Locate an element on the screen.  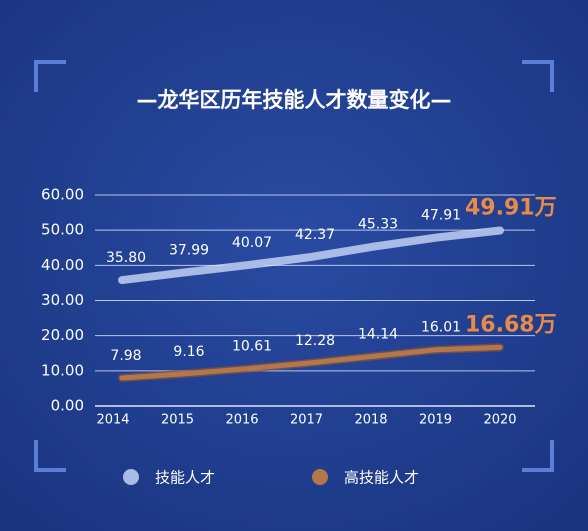
legend-label: 高技能人才 is located at coordinates (381, 478).